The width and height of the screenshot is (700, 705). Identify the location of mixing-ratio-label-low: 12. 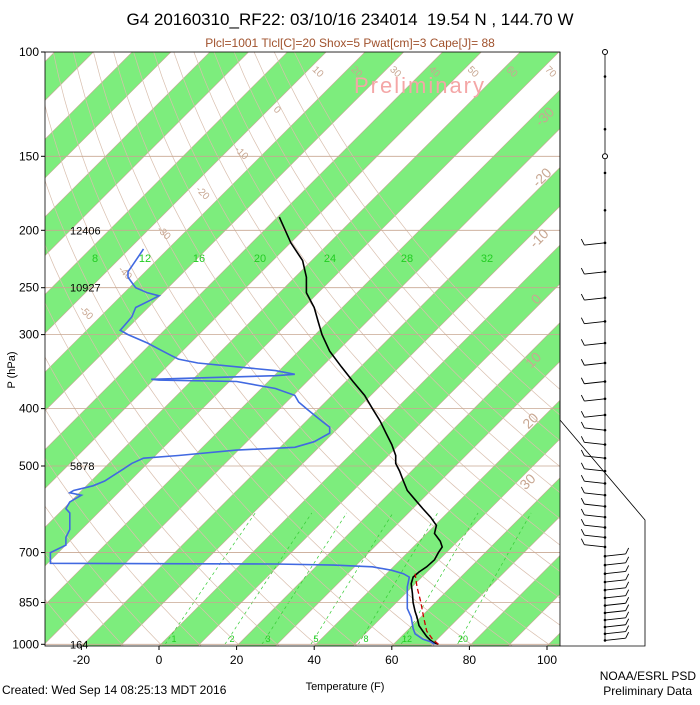
(407, 639).